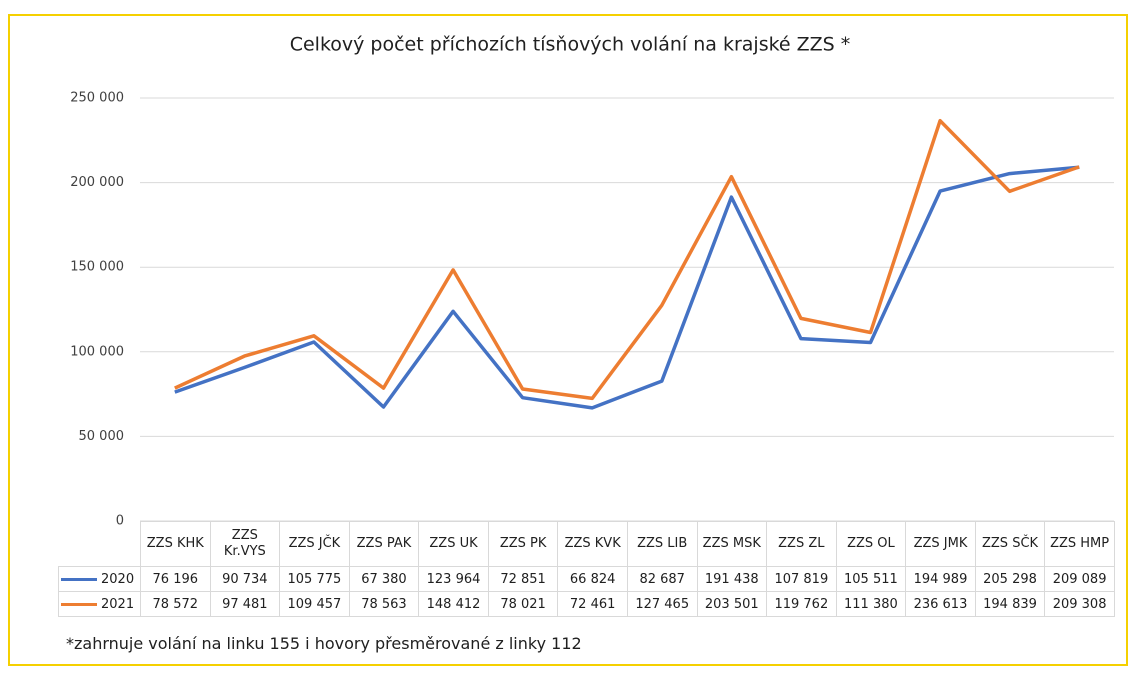  Describe the element at coordinates (245, 544) in the screenshot. I see `x-tick-label: ZZS Kr.VYS` at that location.